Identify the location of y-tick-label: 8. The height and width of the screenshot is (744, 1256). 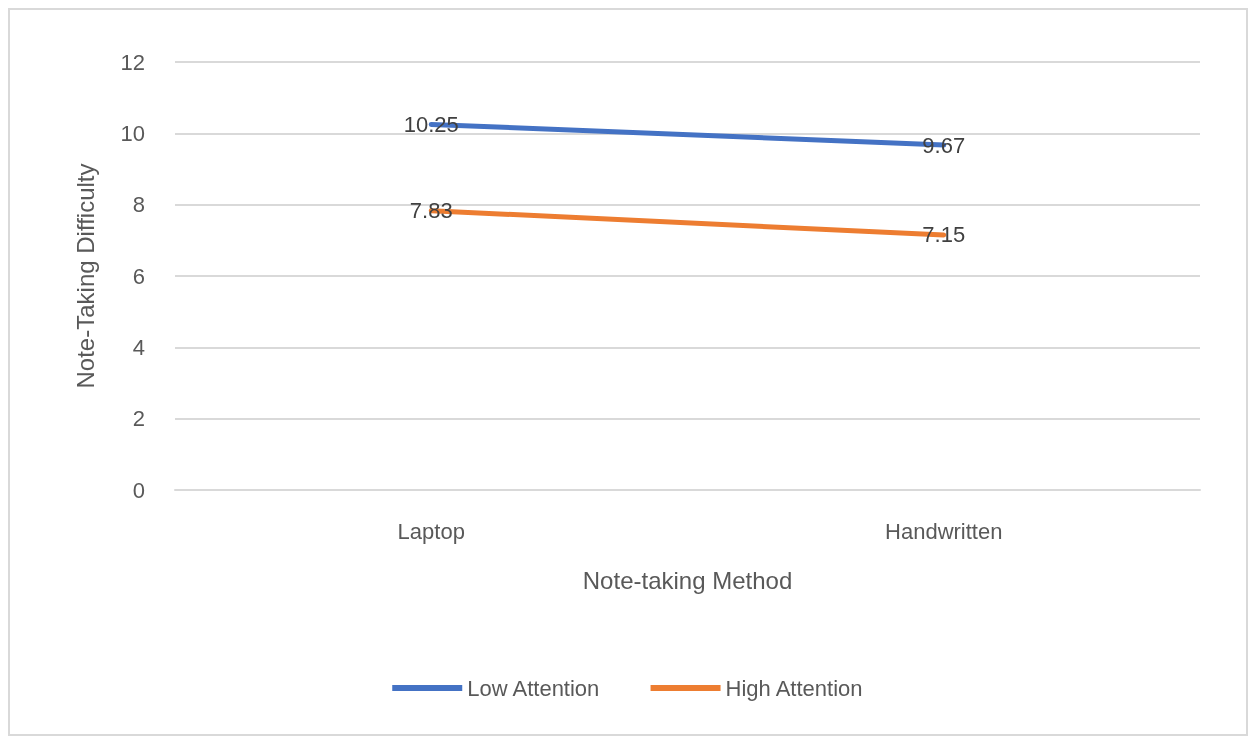
(138, 205).